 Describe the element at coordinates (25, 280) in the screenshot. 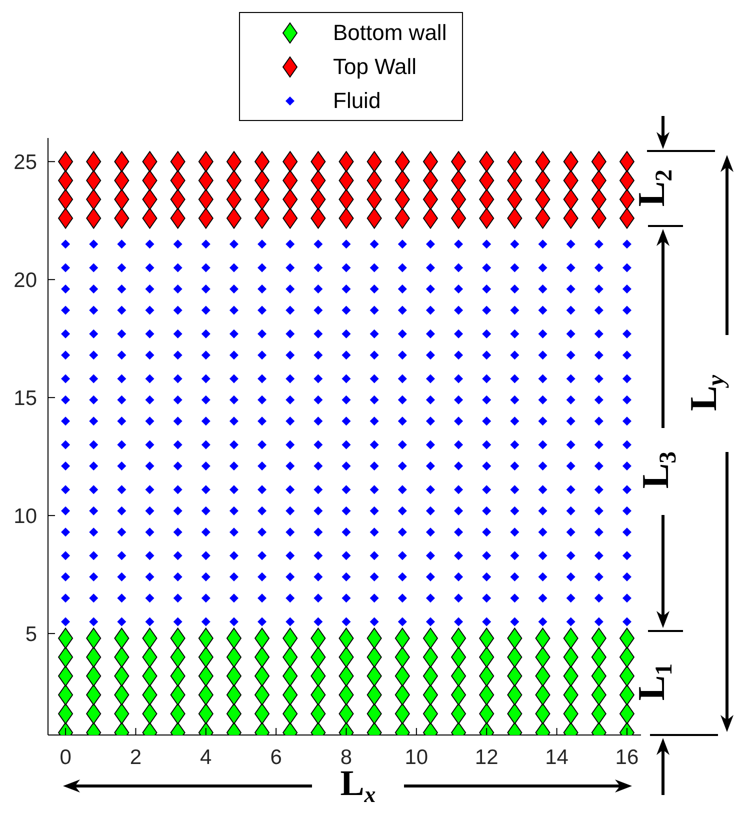

I see `y-tick-label: 20` at that location.